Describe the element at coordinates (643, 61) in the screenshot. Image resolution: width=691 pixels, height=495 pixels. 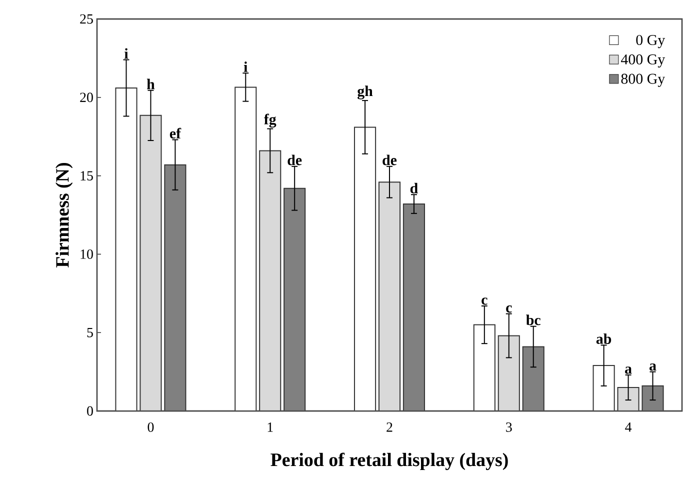
I see `legend-label: 400 Gy` at that location.